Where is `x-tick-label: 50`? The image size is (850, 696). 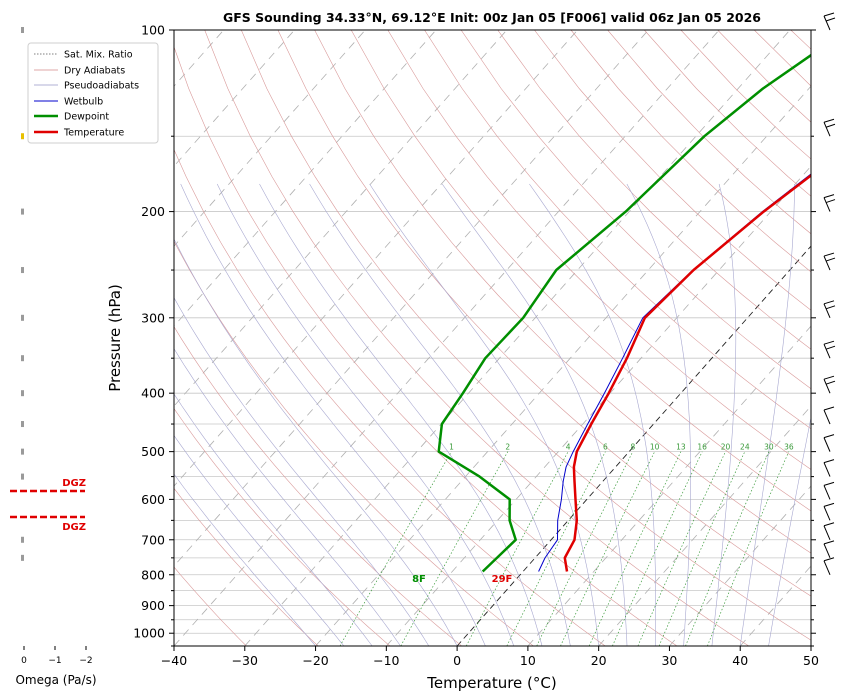 x-tick-label: 50 is located at coordinates (811, 660).